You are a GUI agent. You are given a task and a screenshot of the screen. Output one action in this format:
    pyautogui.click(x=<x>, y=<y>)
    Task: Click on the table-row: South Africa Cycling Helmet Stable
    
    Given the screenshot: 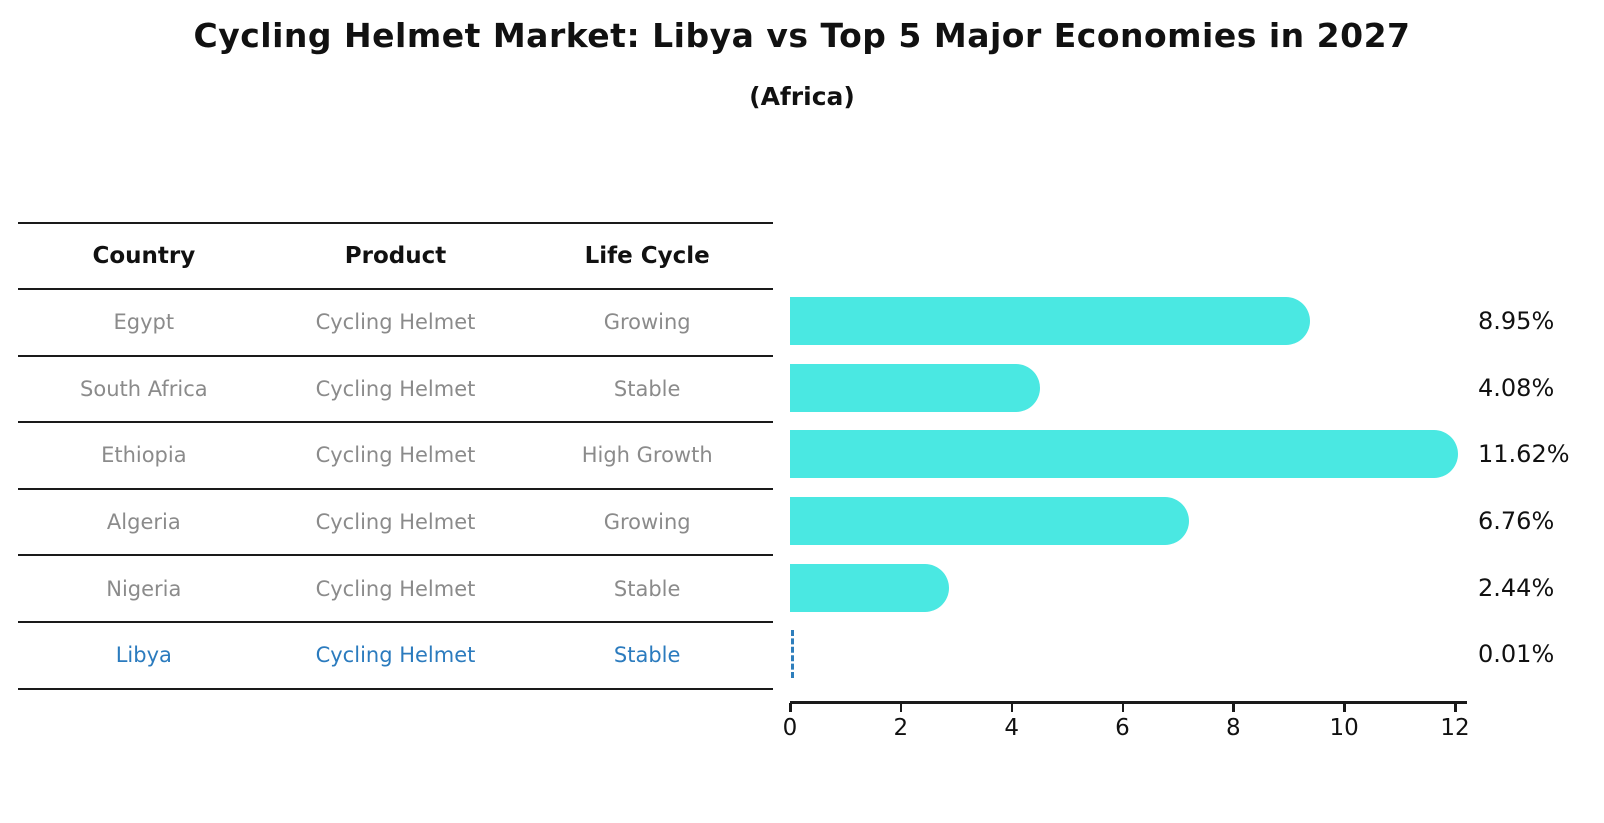 What is the action you would take?
    pyautogui.click(x=395, y=390)
    